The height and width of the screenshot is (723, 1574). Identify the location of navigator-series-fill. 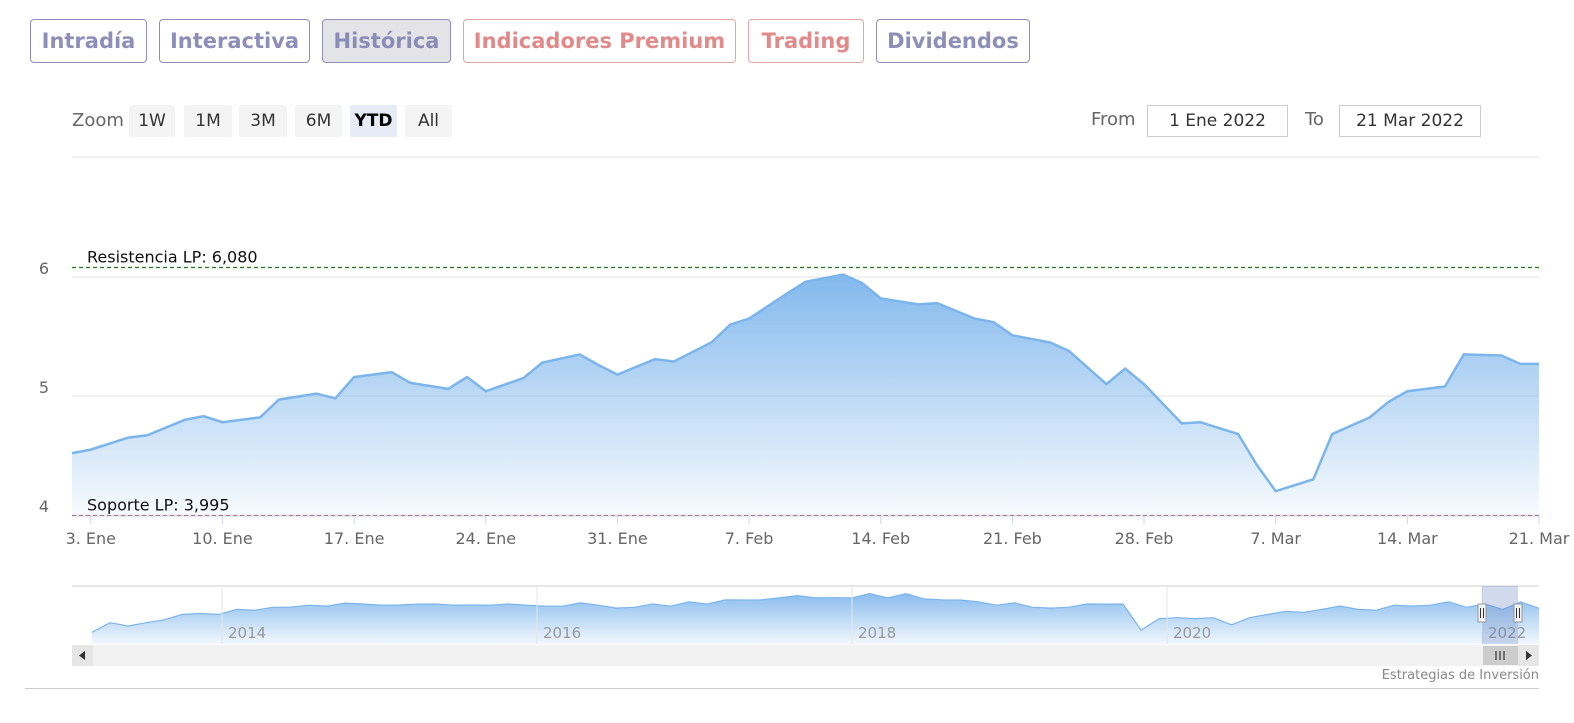
(815, 618).